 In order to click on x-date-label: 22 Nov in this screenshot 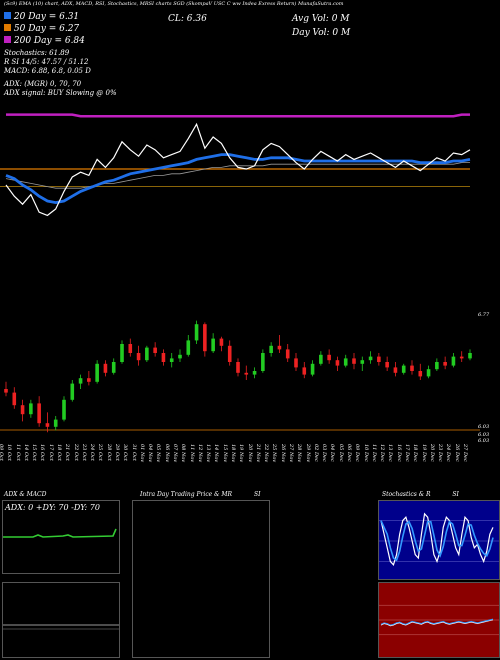, I will do `click(266, 453)`.